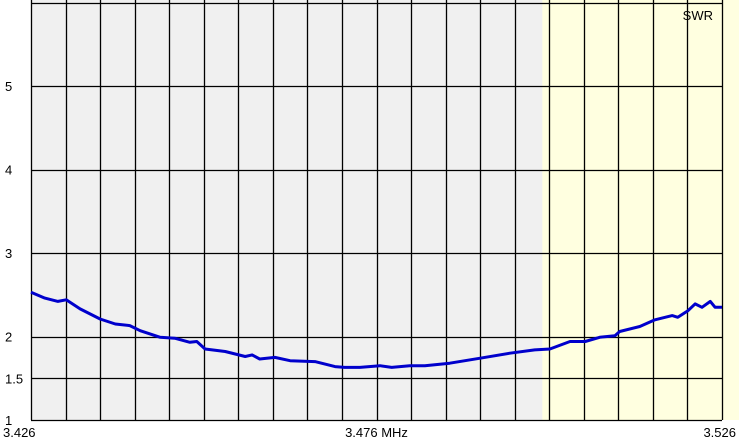  What do you see at coordinates (8, 86) in the screenshot?
I see `y-tick-label: 5` at bounding box center [8, 86].